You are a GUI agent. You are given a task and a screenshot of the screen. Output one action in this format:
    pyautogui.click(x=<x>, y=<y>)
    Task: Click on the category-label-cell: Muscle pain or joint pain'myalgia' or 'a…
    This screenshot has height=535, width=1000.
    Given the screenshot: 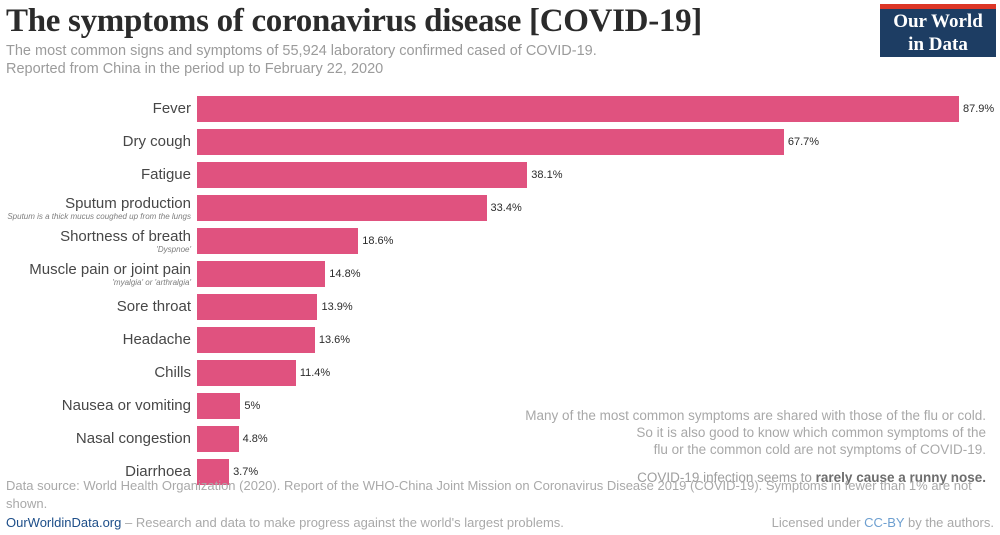 What is the action you would take?
    pyautogui.click(x=98, y=274)
    